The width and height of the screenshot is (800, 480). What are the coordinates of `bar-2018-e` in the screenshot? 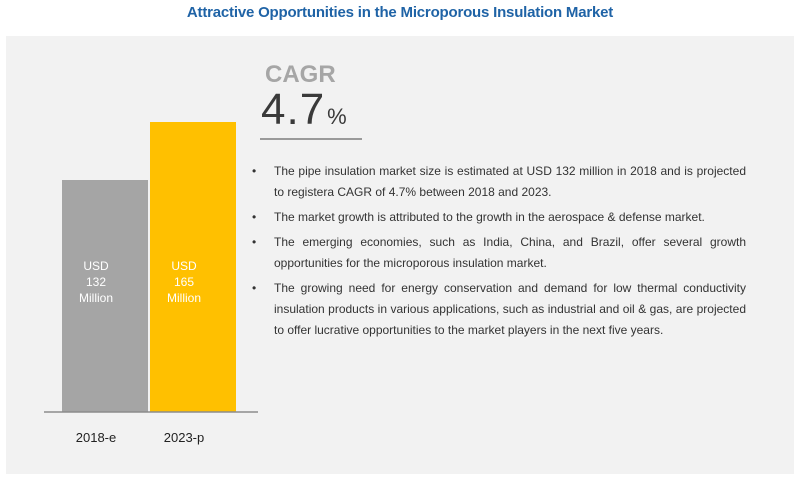 It's located at (105, 296).